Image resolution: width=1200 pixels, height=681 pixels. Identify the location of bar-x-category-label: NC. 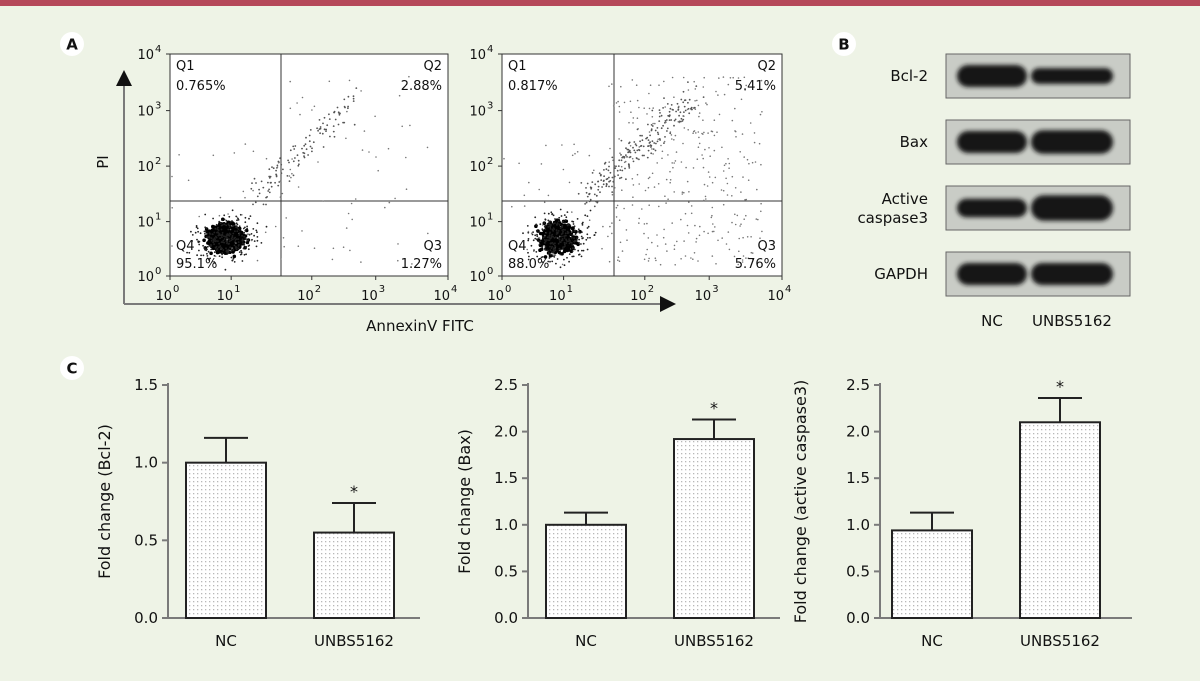
(932, 641).